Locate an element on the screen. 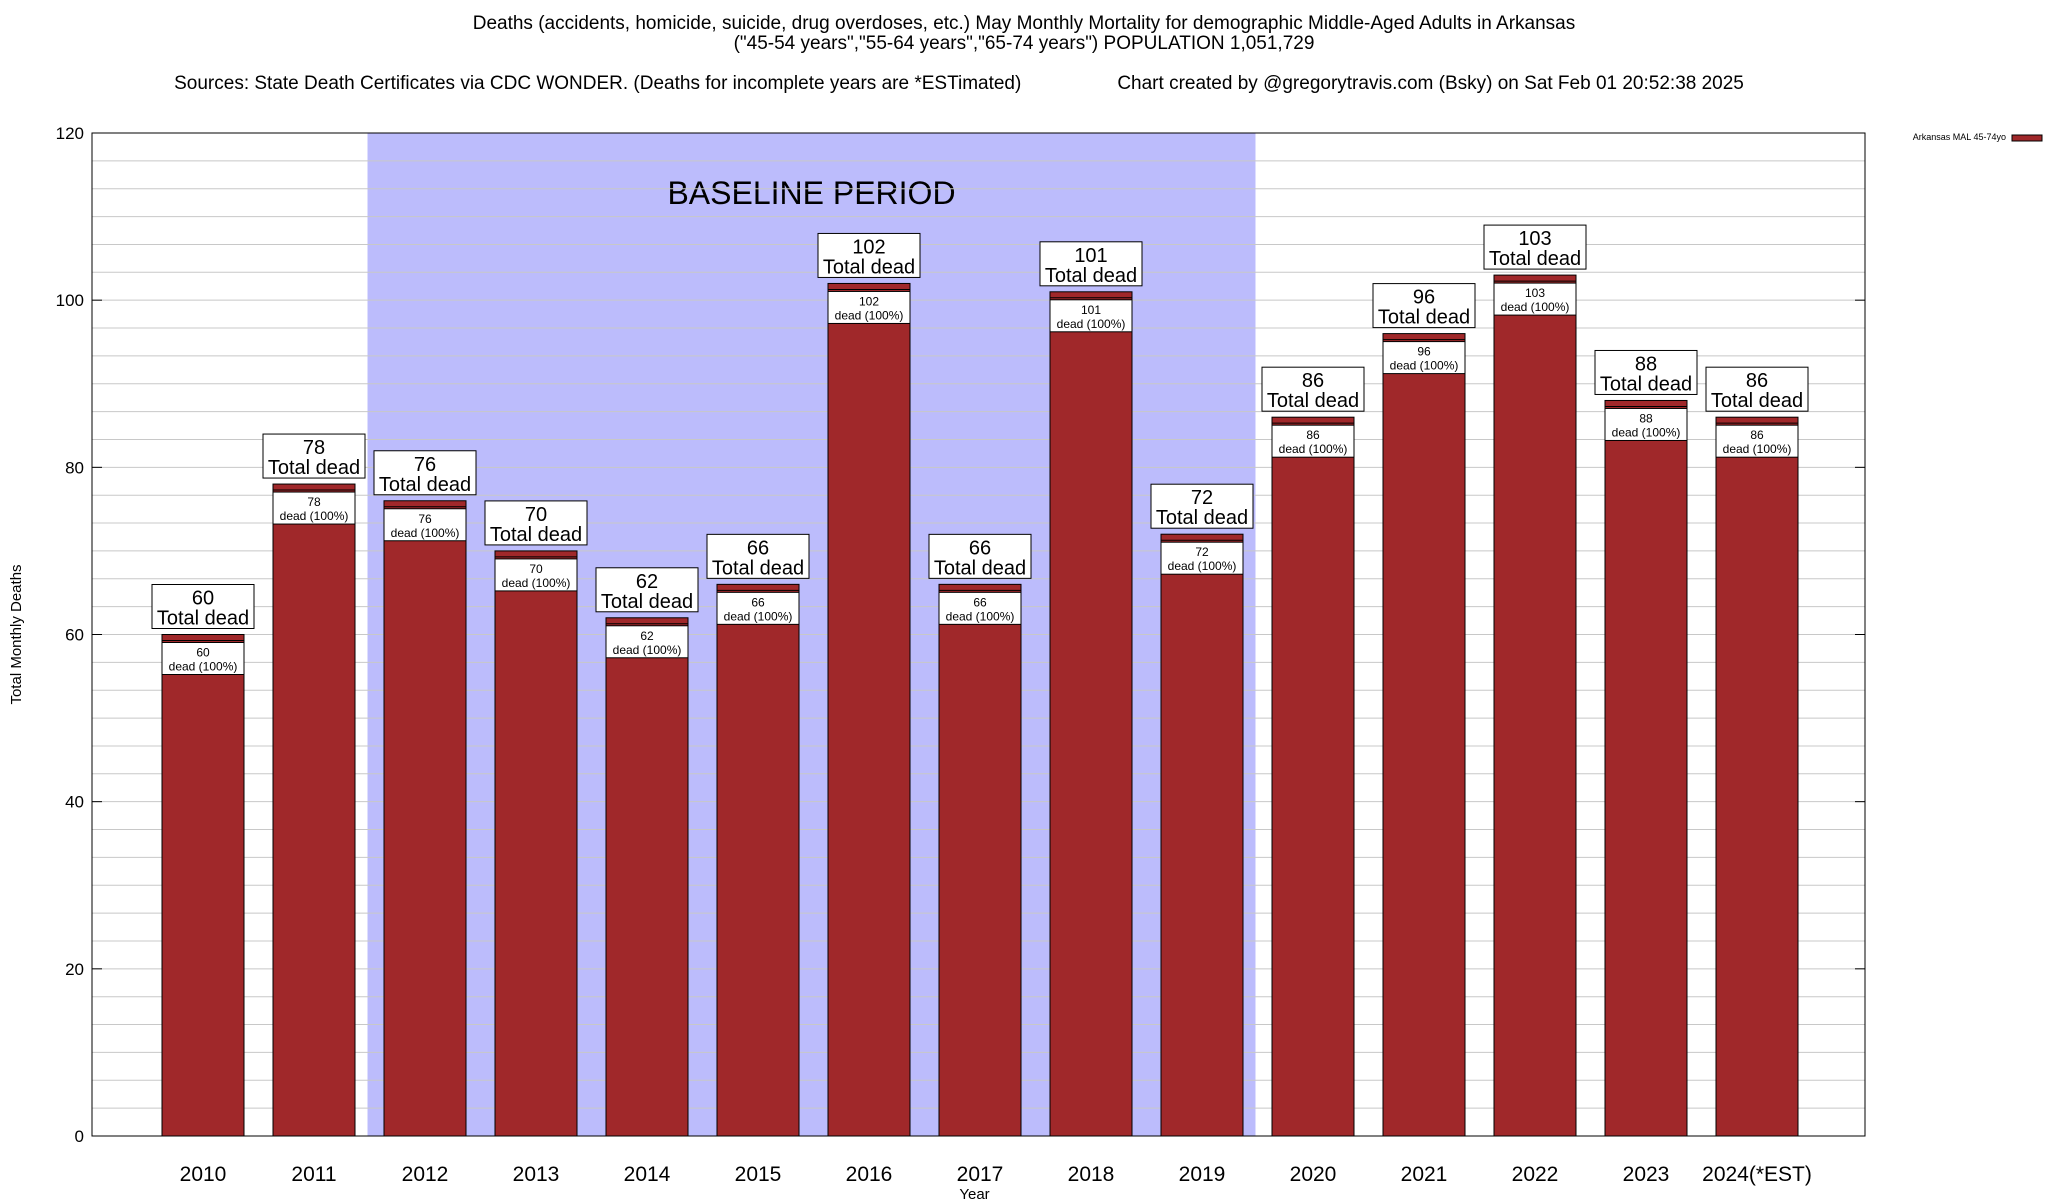 This screenshot has width=2048, height=1200. inner-label-value: 88 is located at coordinates (1646, 418).